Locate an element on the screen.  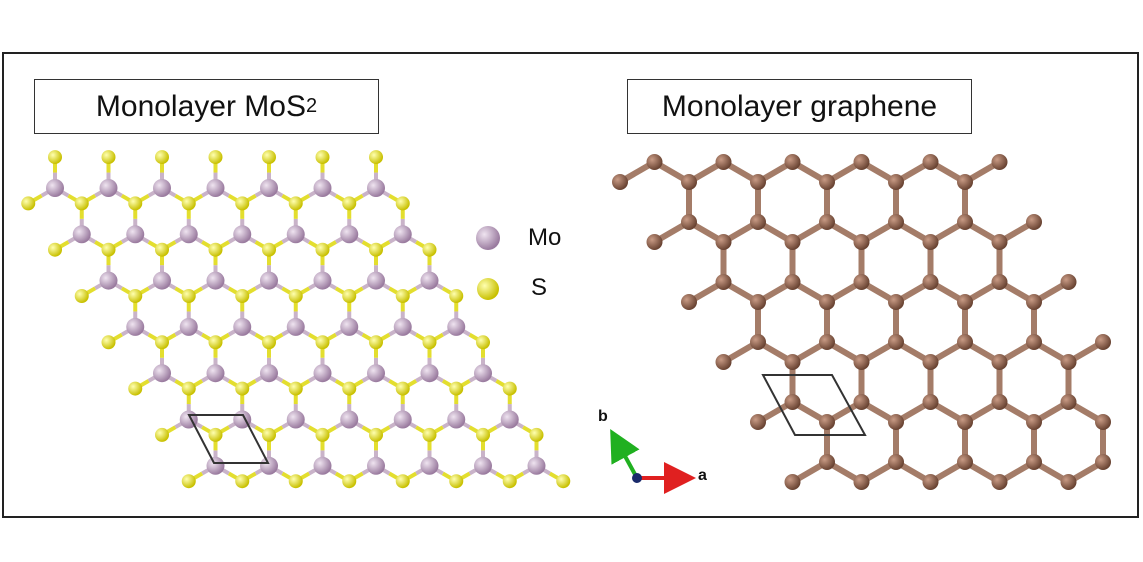
mos2-title: Monolayer MoS is located at coordinates (200, 106).